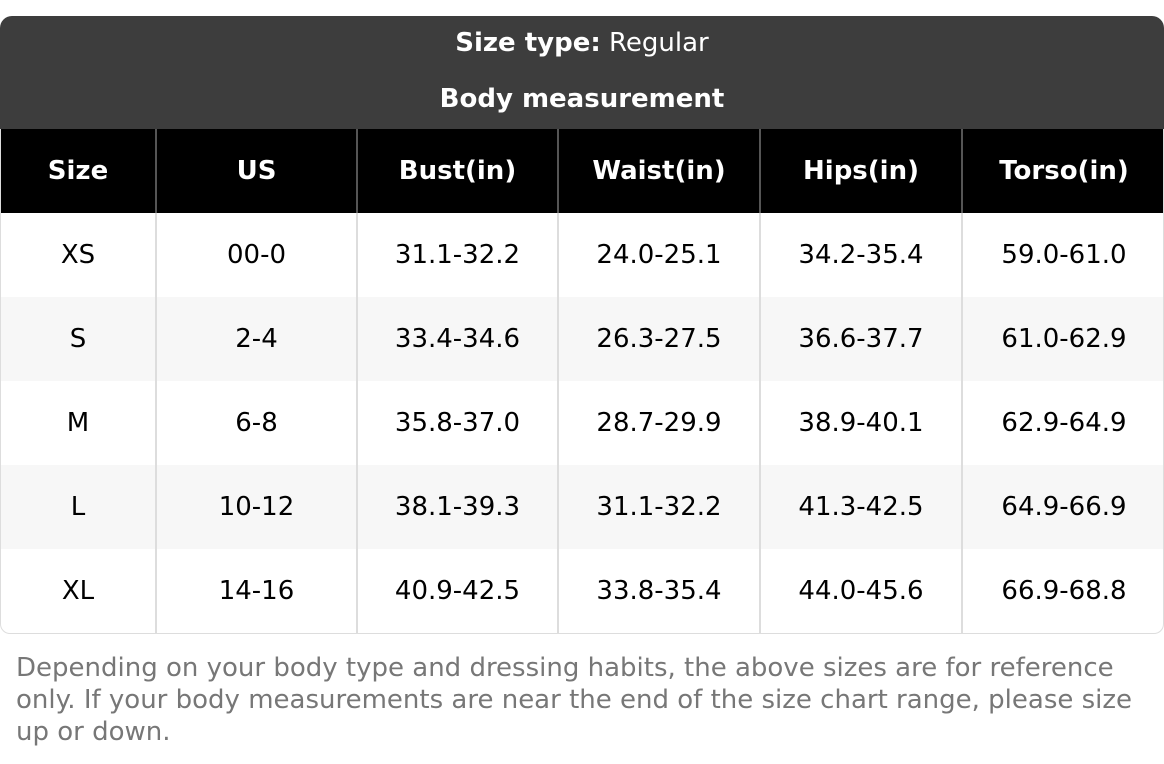  Describe the element at coordinates (78, 507) in the screenshot. I see `table-cell: L` at that location.